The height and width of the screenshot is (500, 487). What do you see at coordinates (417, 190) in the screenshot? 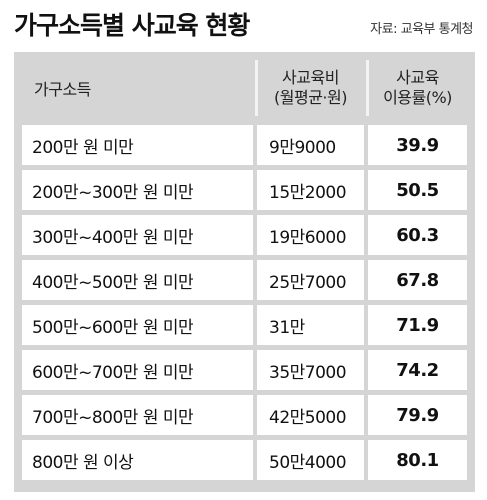
I see `rate-cell: 50.5` at bounding box center [417, 190].